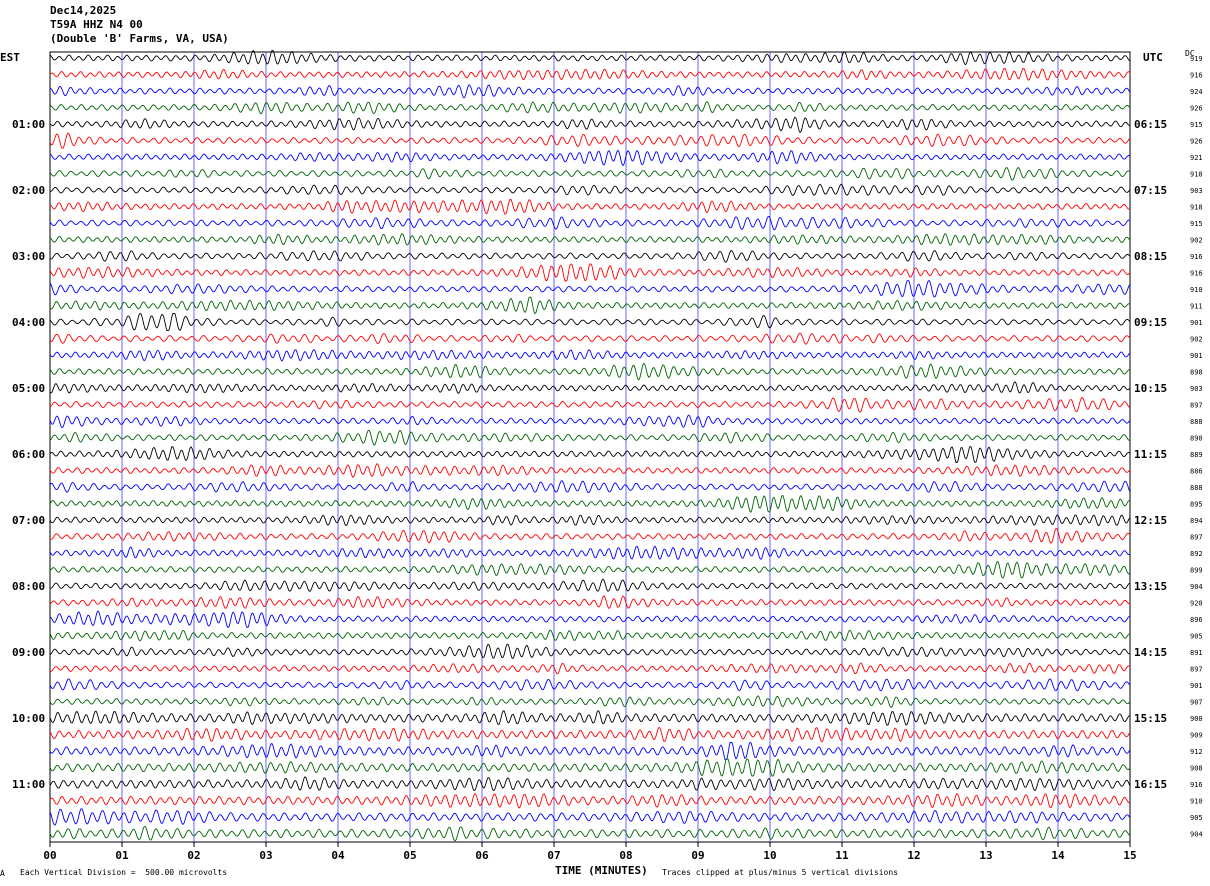 Image resolution: width=1210 pixels, height=886 pixels. I want to click on left-hour-label: 06:00, so click(28, 454).